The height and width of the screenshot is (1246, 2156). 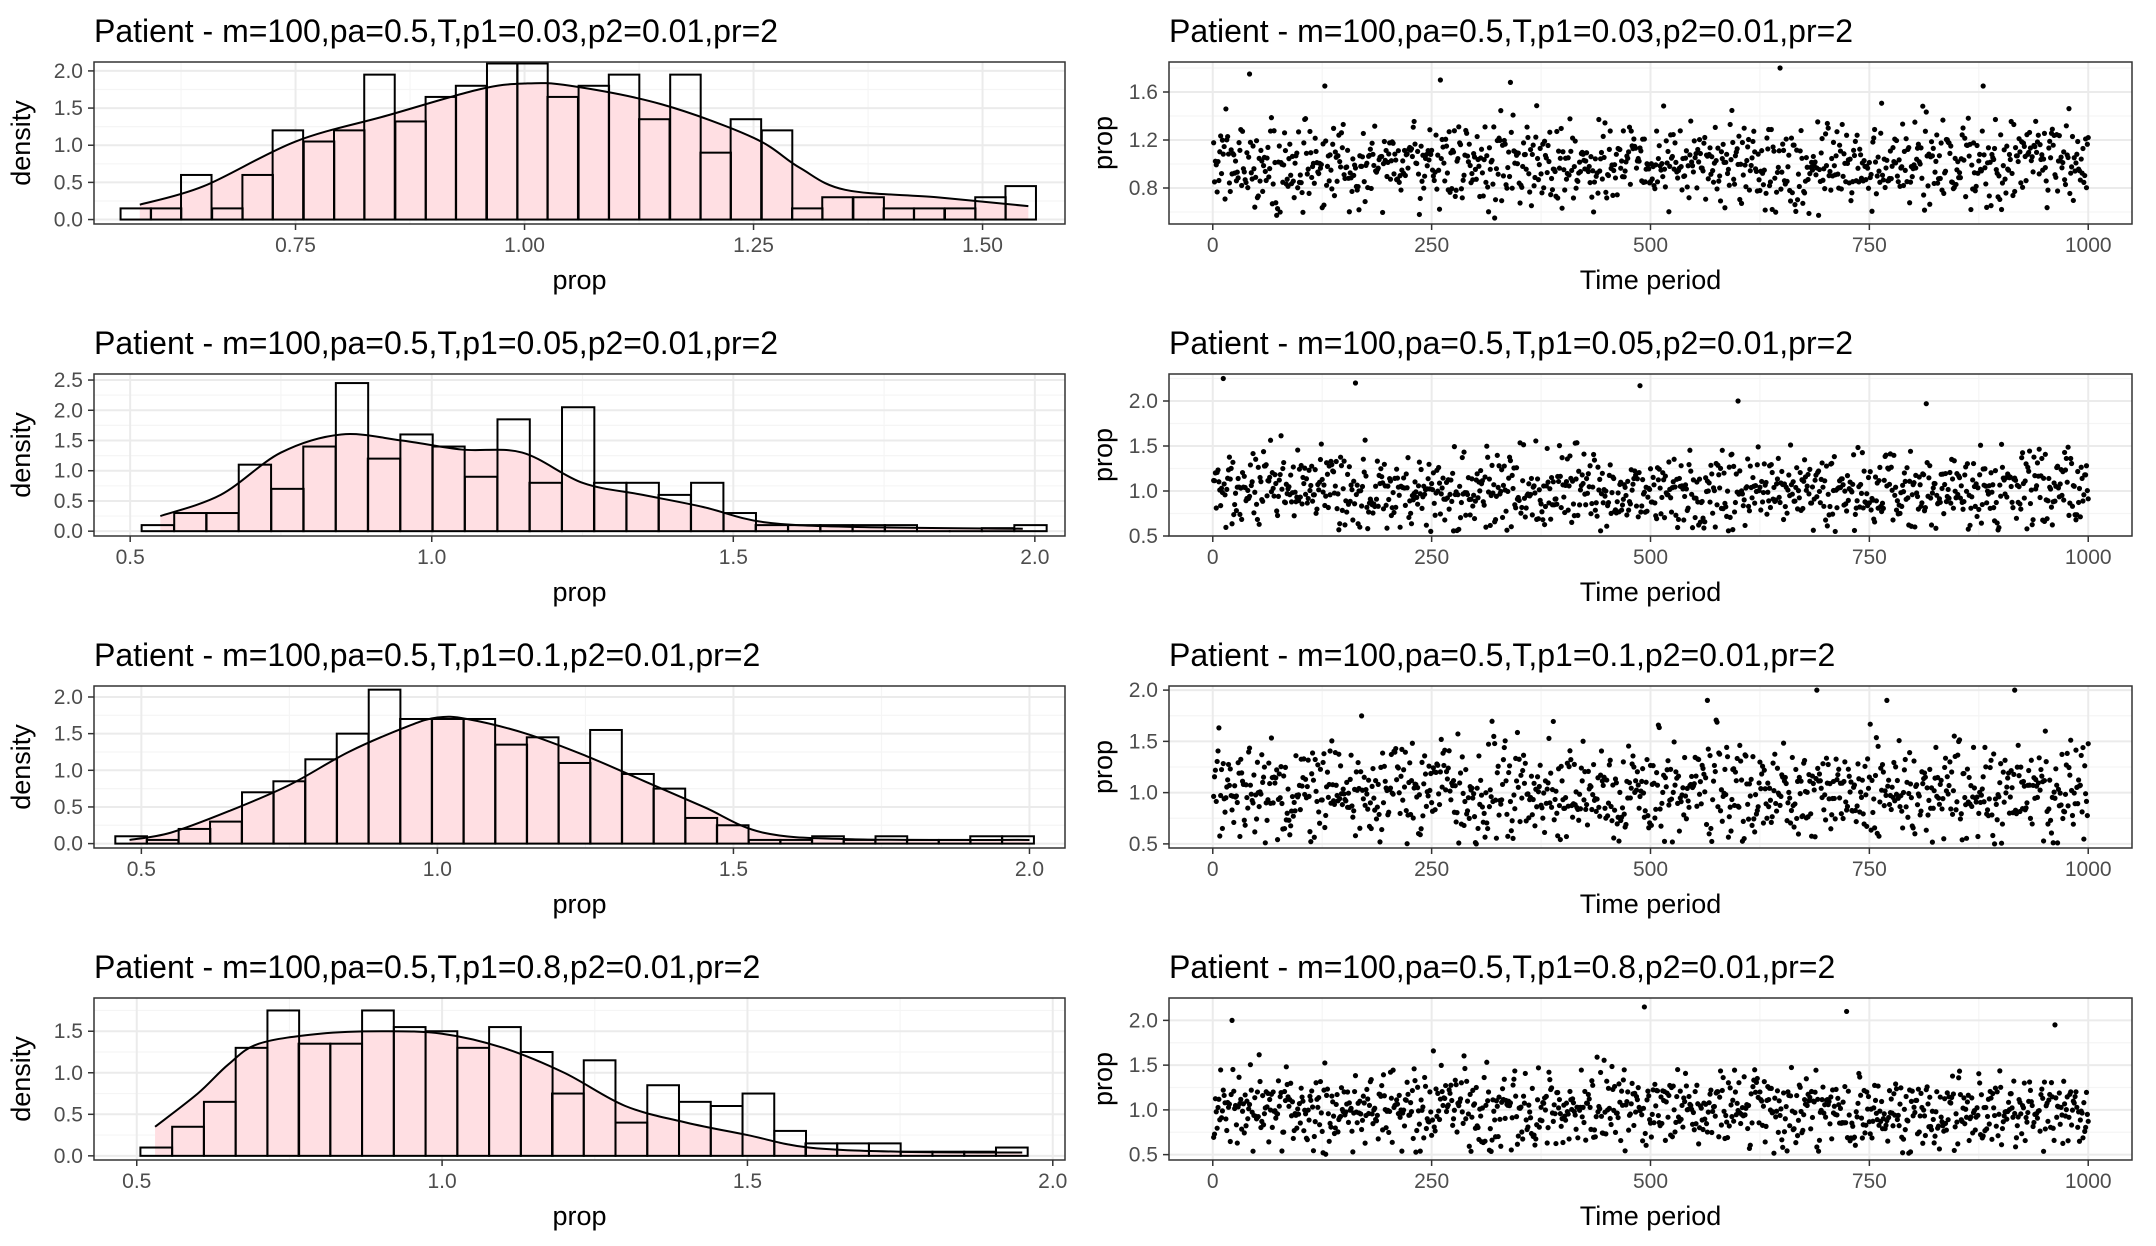 What do you see at coordinates (196, 197) in the screenshot?
I see `histogram-bar` at bounding box center [196, 197].